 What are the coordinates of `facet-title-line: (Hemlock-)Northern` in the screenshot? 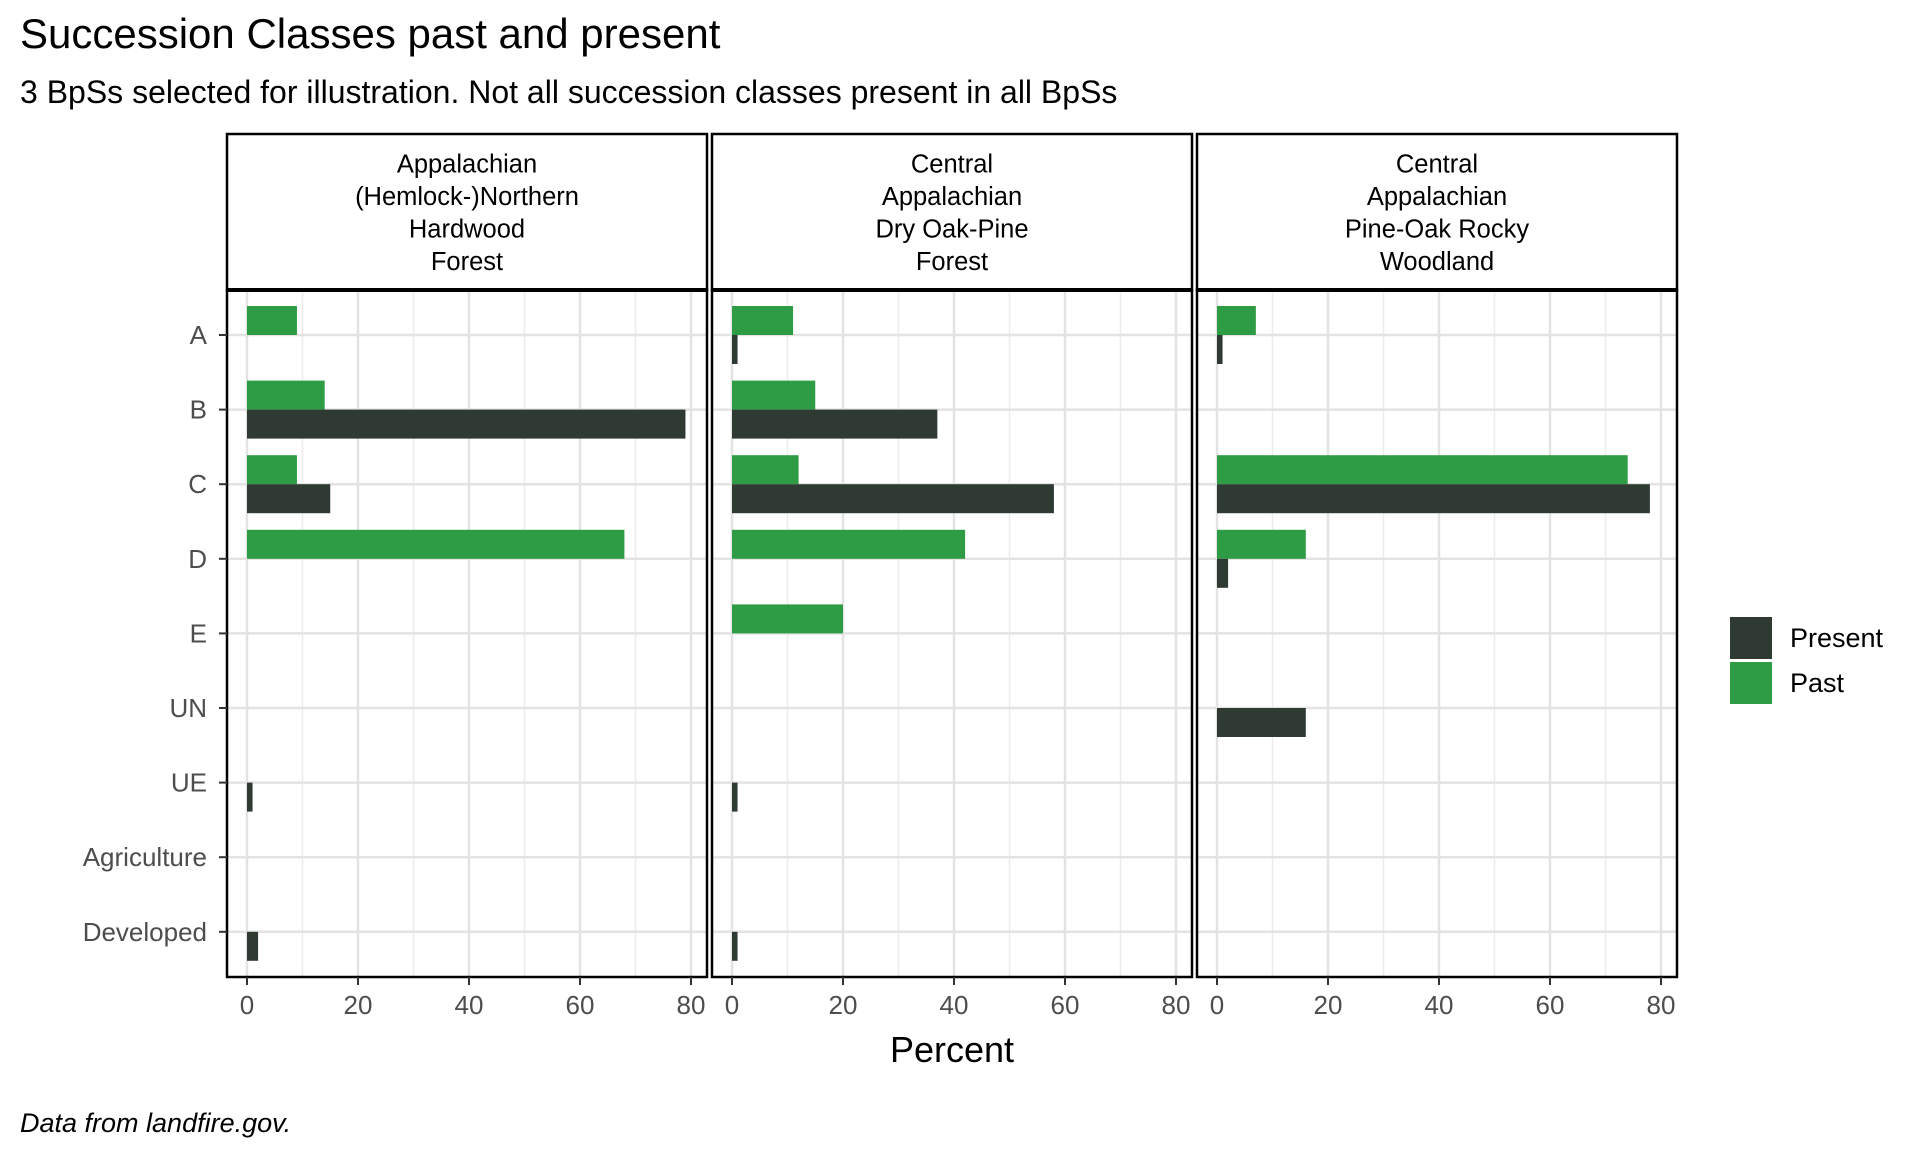 It's located at (467, 197).